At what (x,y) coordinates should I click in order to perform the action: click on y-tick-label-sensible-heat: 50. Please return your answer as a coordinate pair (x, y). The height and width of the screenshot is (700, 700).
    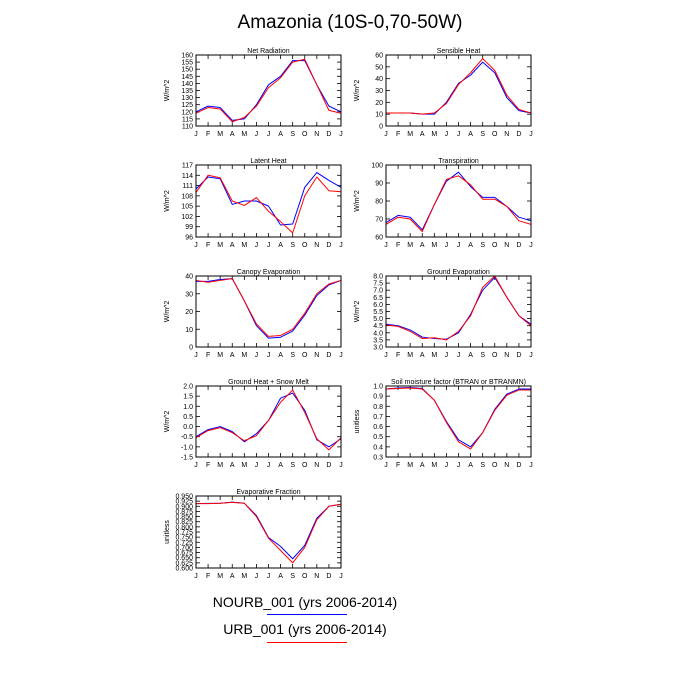
    Looking at the image, I should click on (379, 67).